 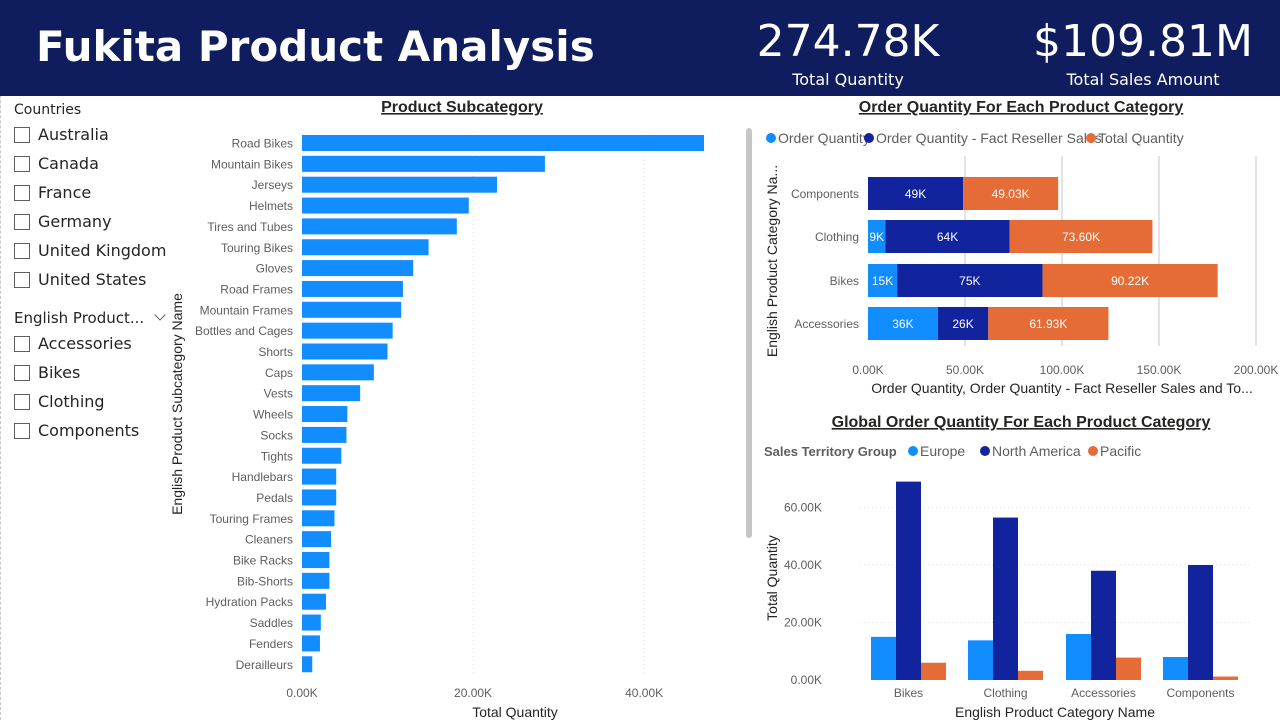 I want to click on category-label: Saddles, so click(x=271, y=623).